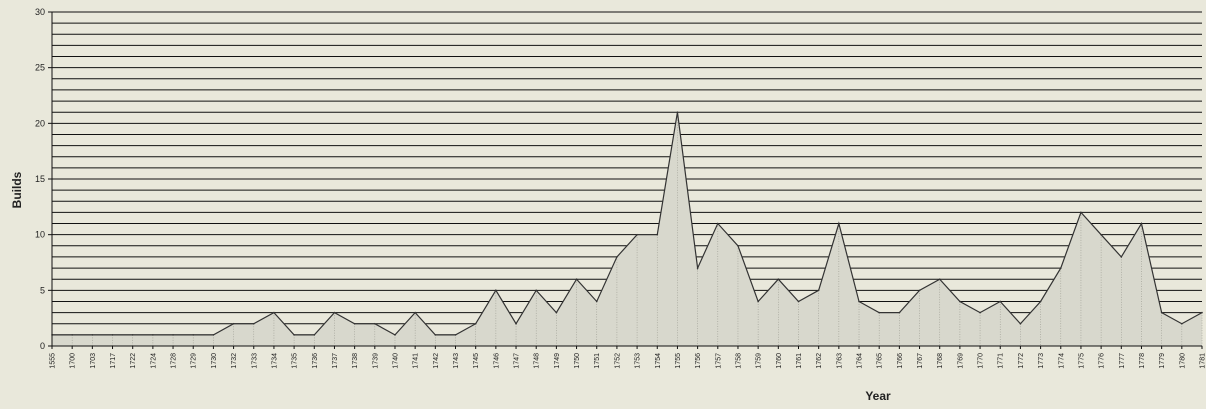 This screenshot has width=1206, height=409. What do you see at coordinates (878, 396) in the screenshot?
I see `x-axis-label: Year` at bounding box center [878, 396].